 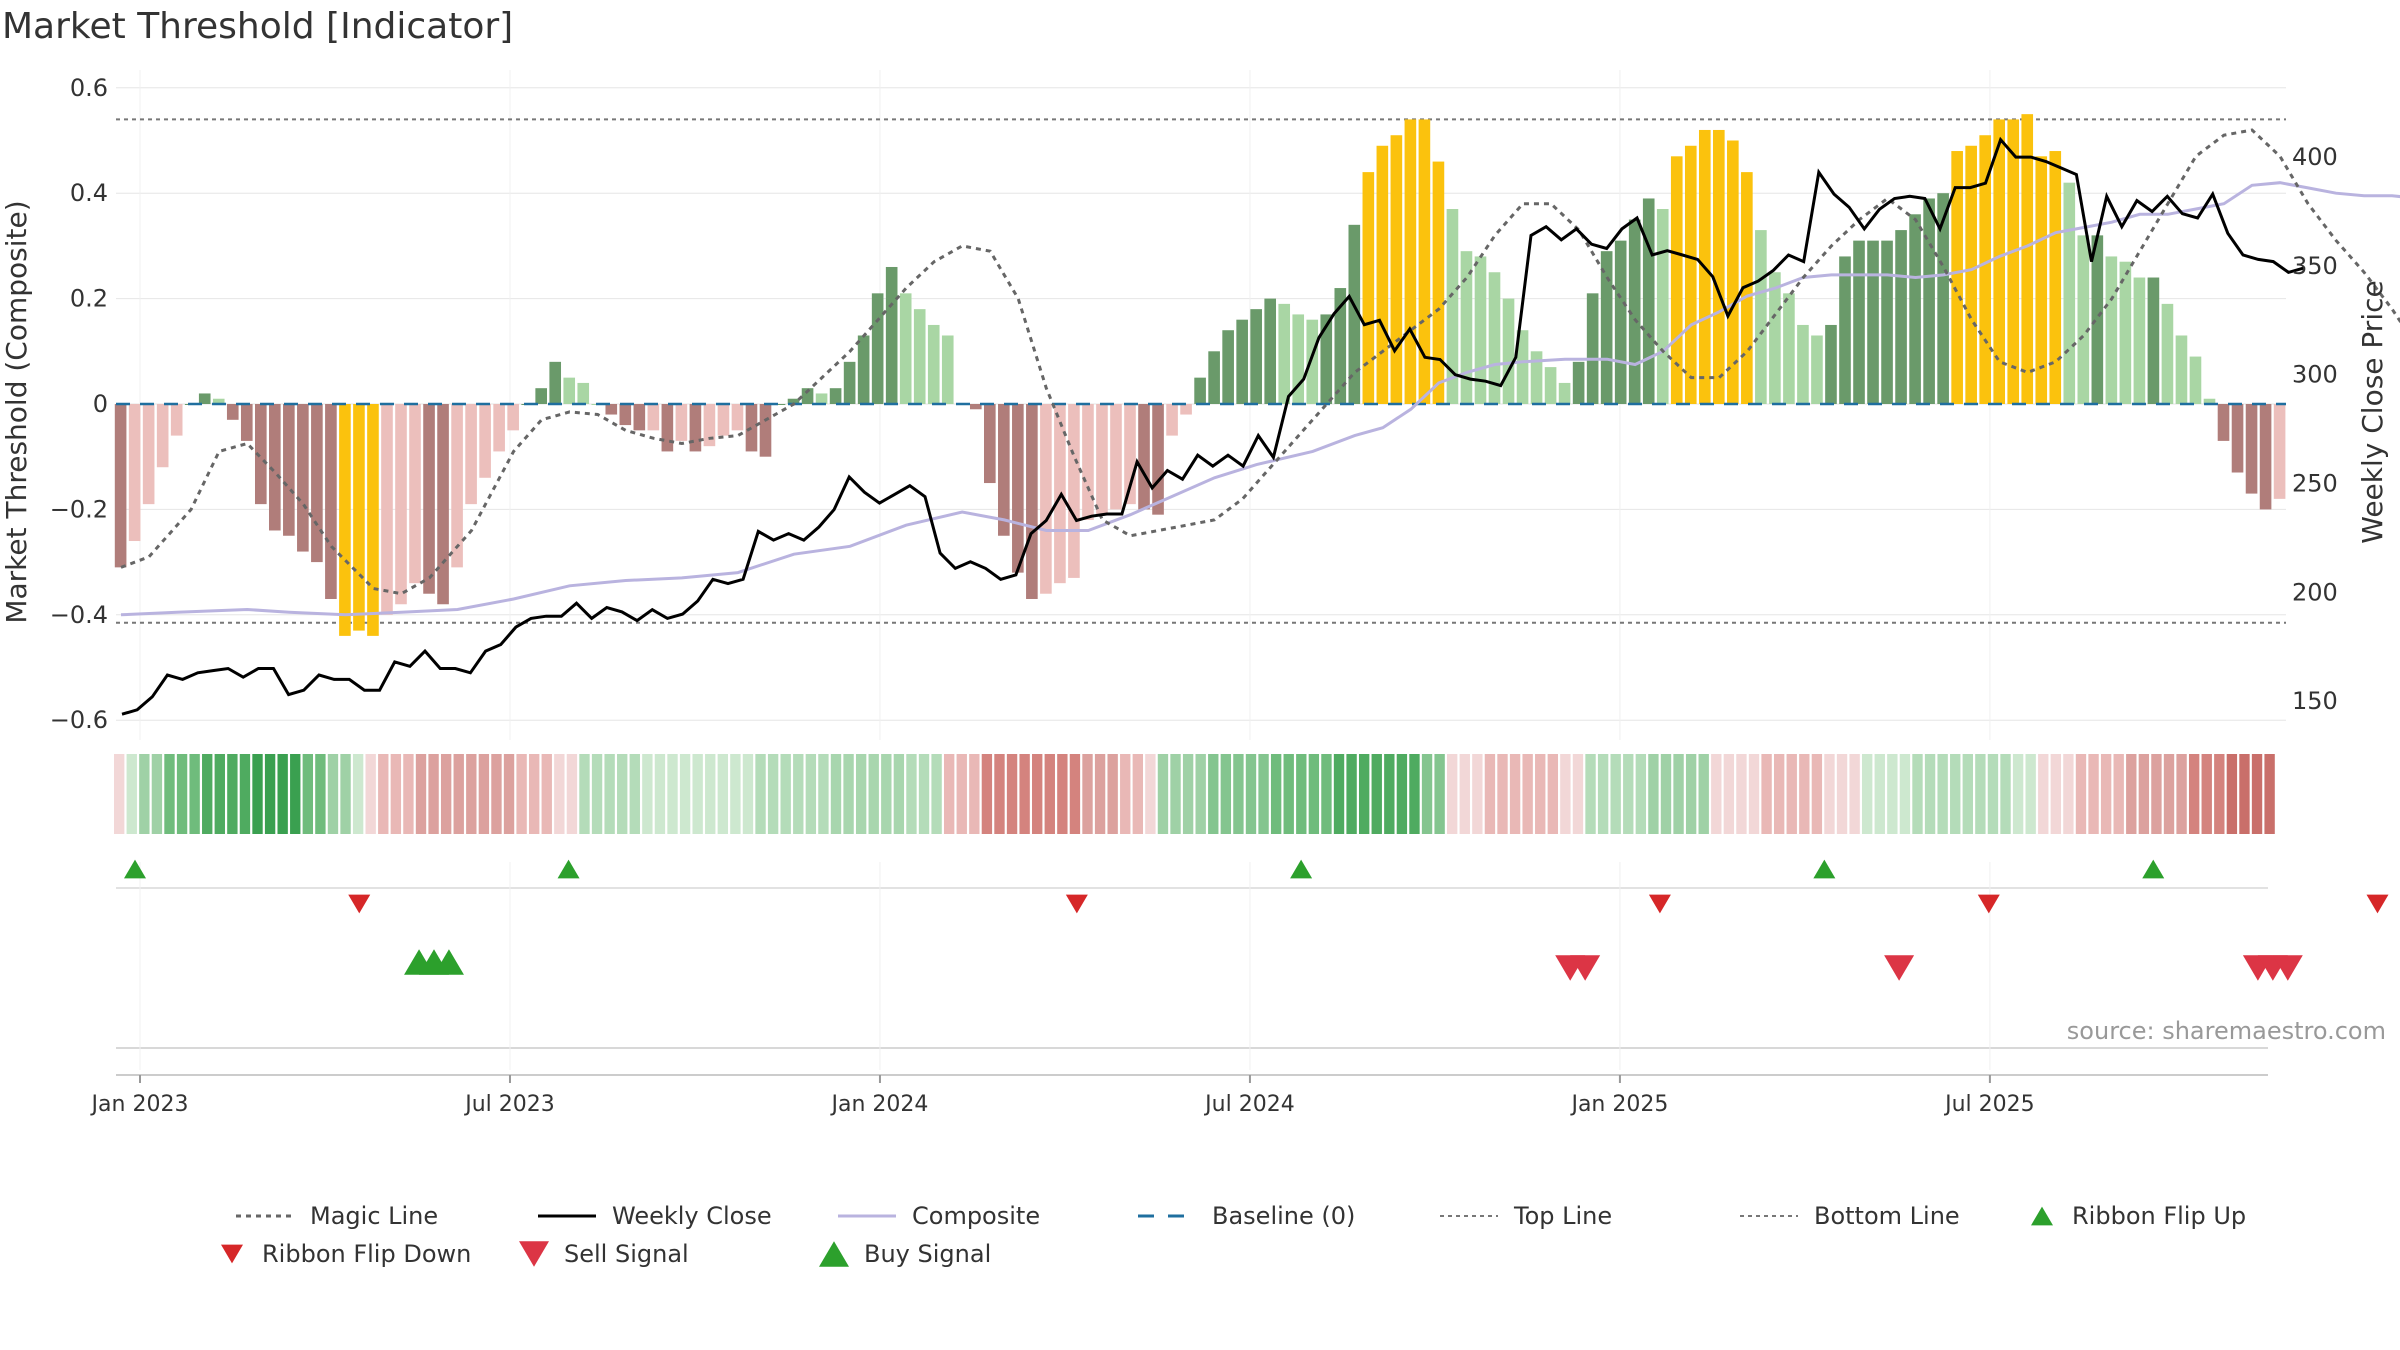 I want to click on legend-label-weekly-close: Weekly Close, so click(x=692, y=1216).